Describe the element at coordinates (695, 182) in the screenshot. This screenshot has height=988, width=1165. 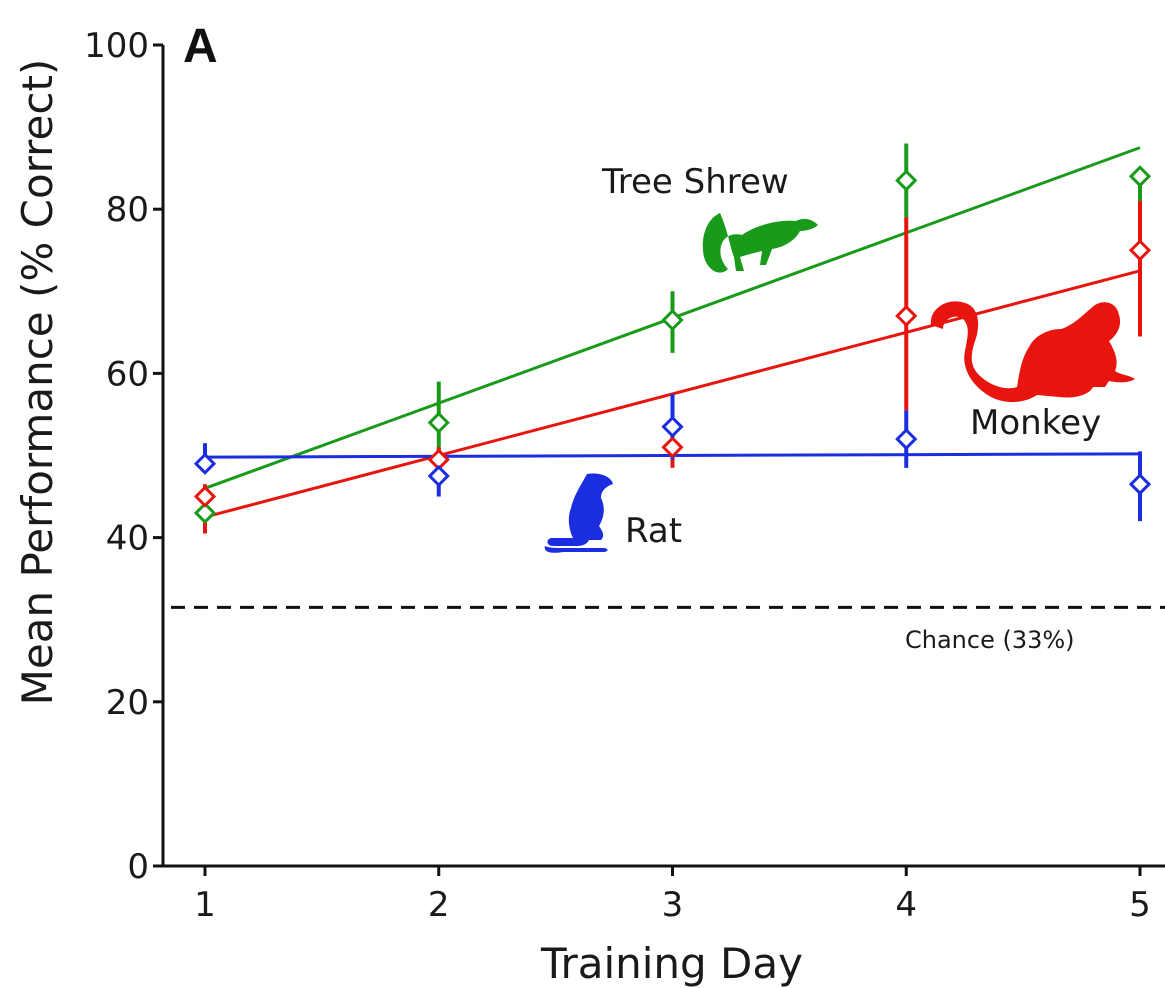
I see `series-label-tree-shrew: Tree Shrew` at that location.